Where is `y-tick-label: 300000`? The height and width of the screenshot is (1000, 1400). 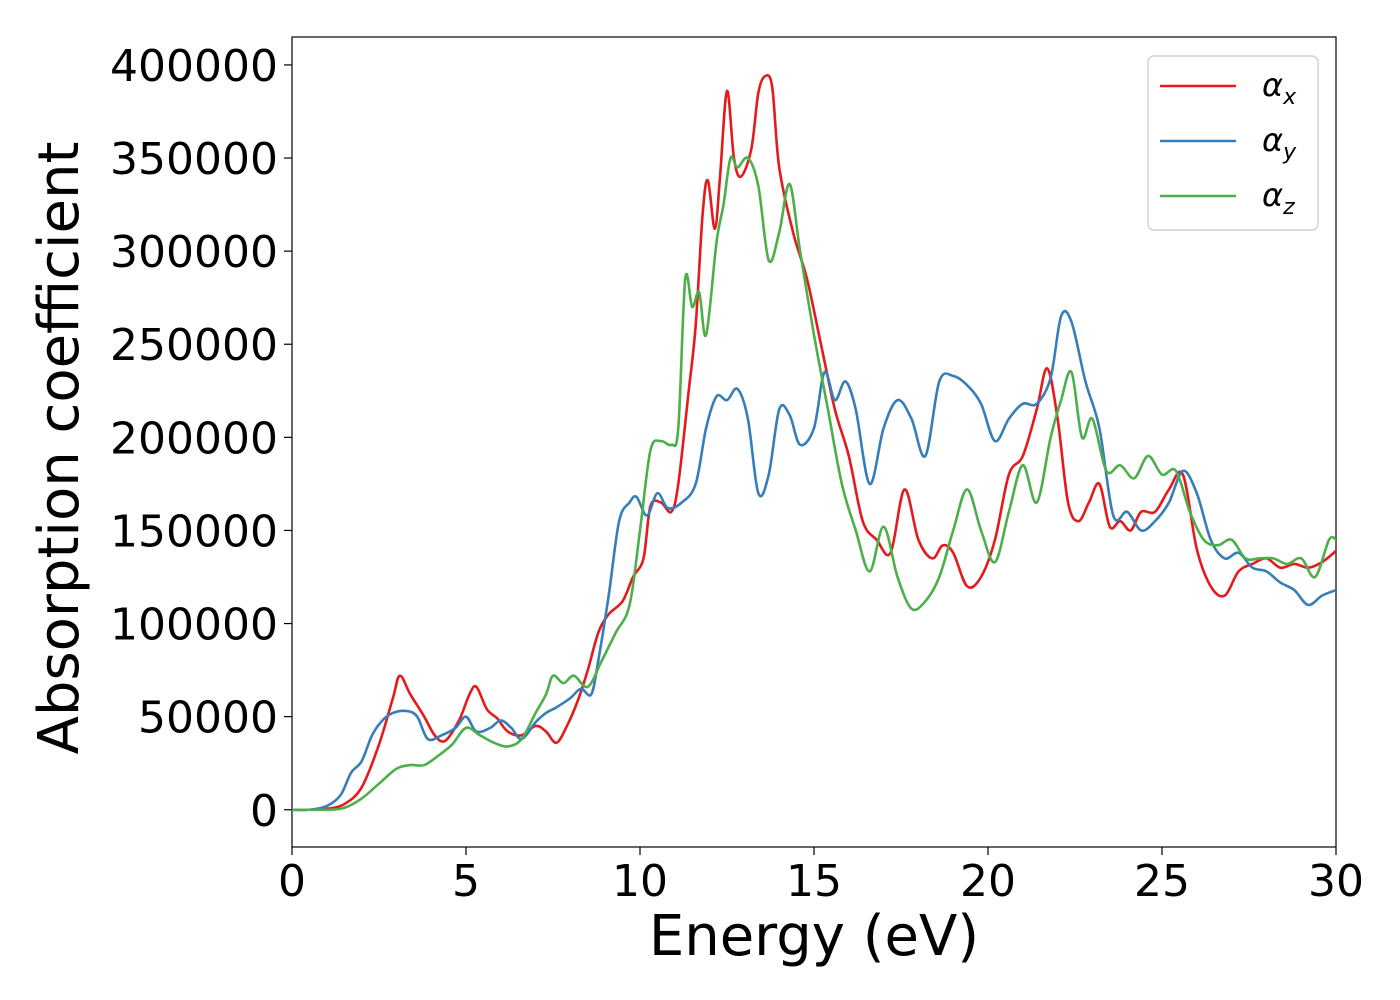 y-tick-label: 300000 is located at coordinates (194, 252).